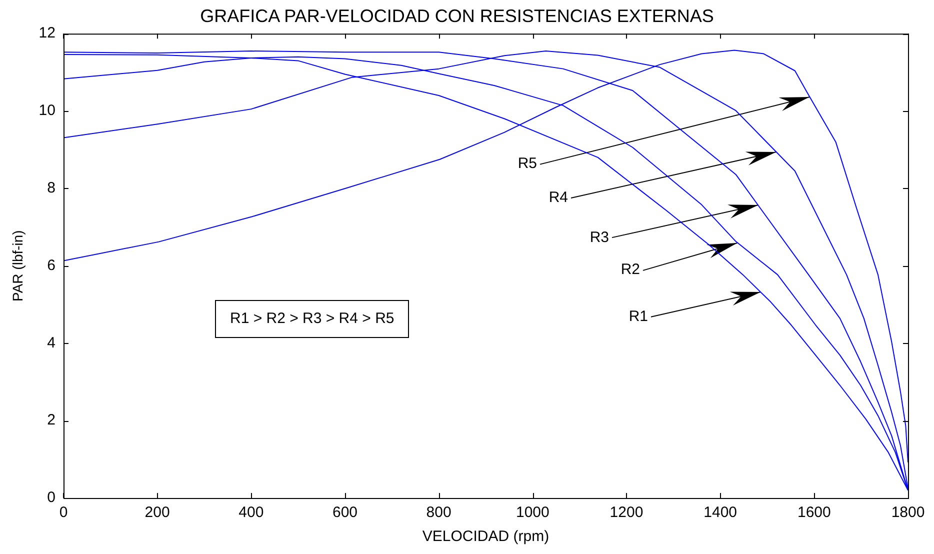 The width and height of the screenshot is (934, 554). I want to click on annotation: R5, so click(527, 164).